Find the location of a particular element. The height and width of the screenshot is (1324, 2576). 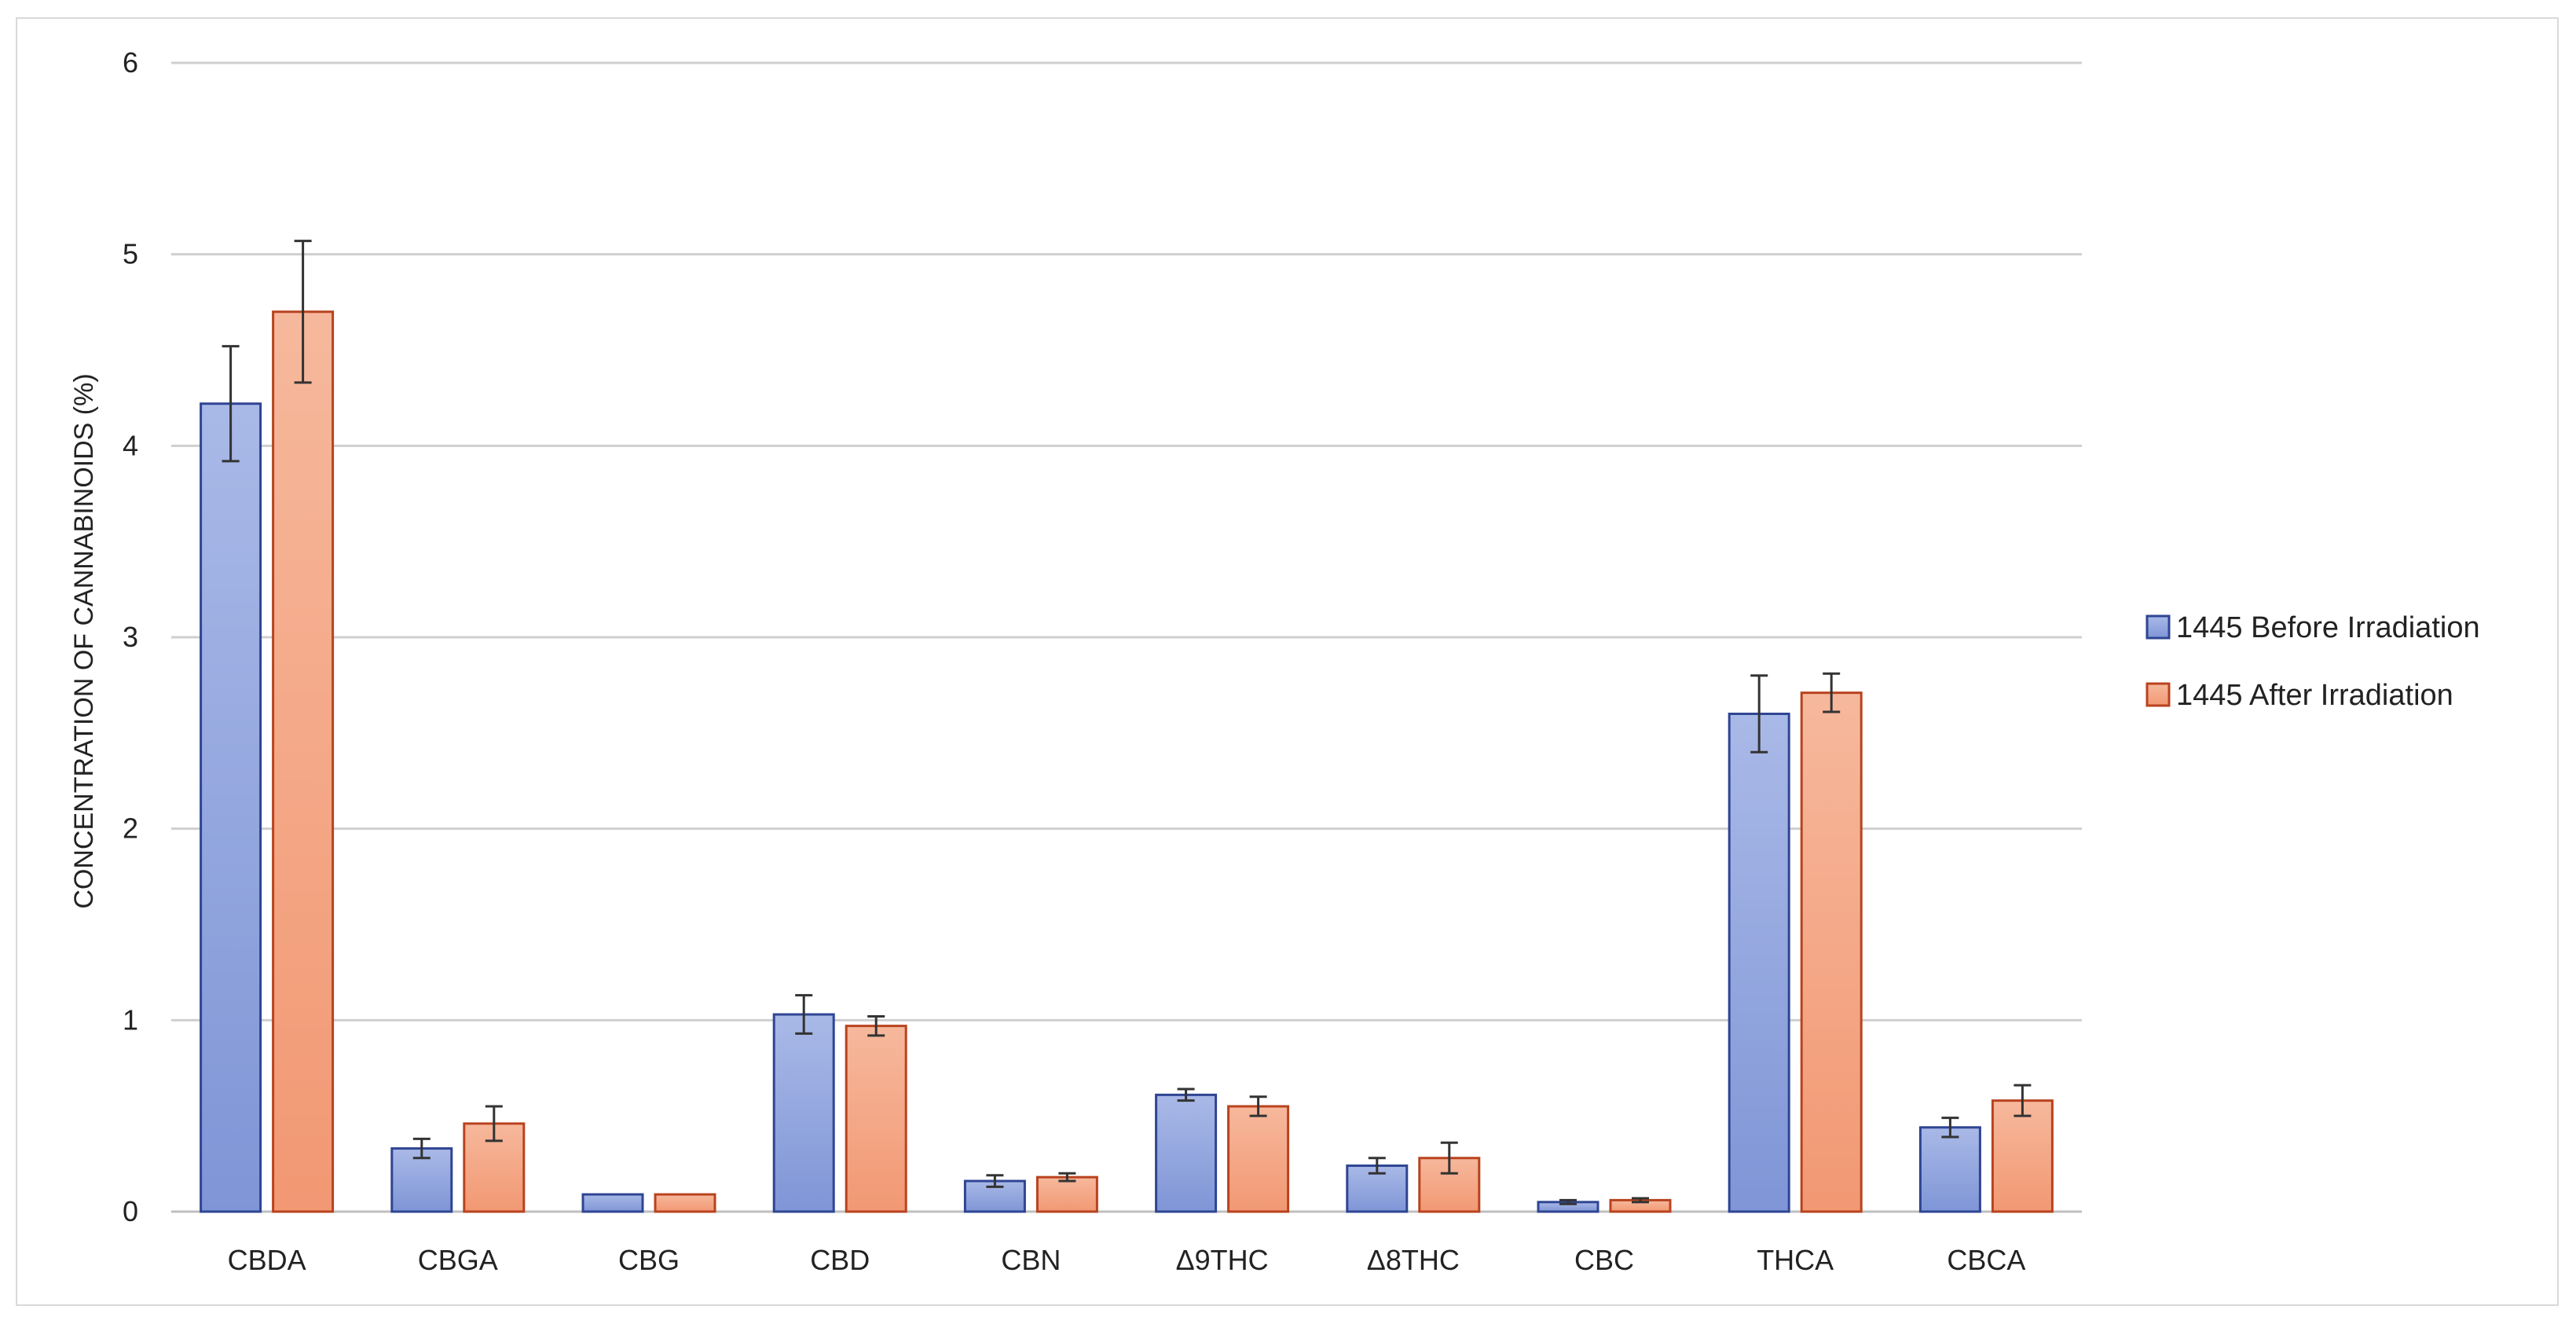

x-tick-label: CBG is located at coordinates (649, 1260).